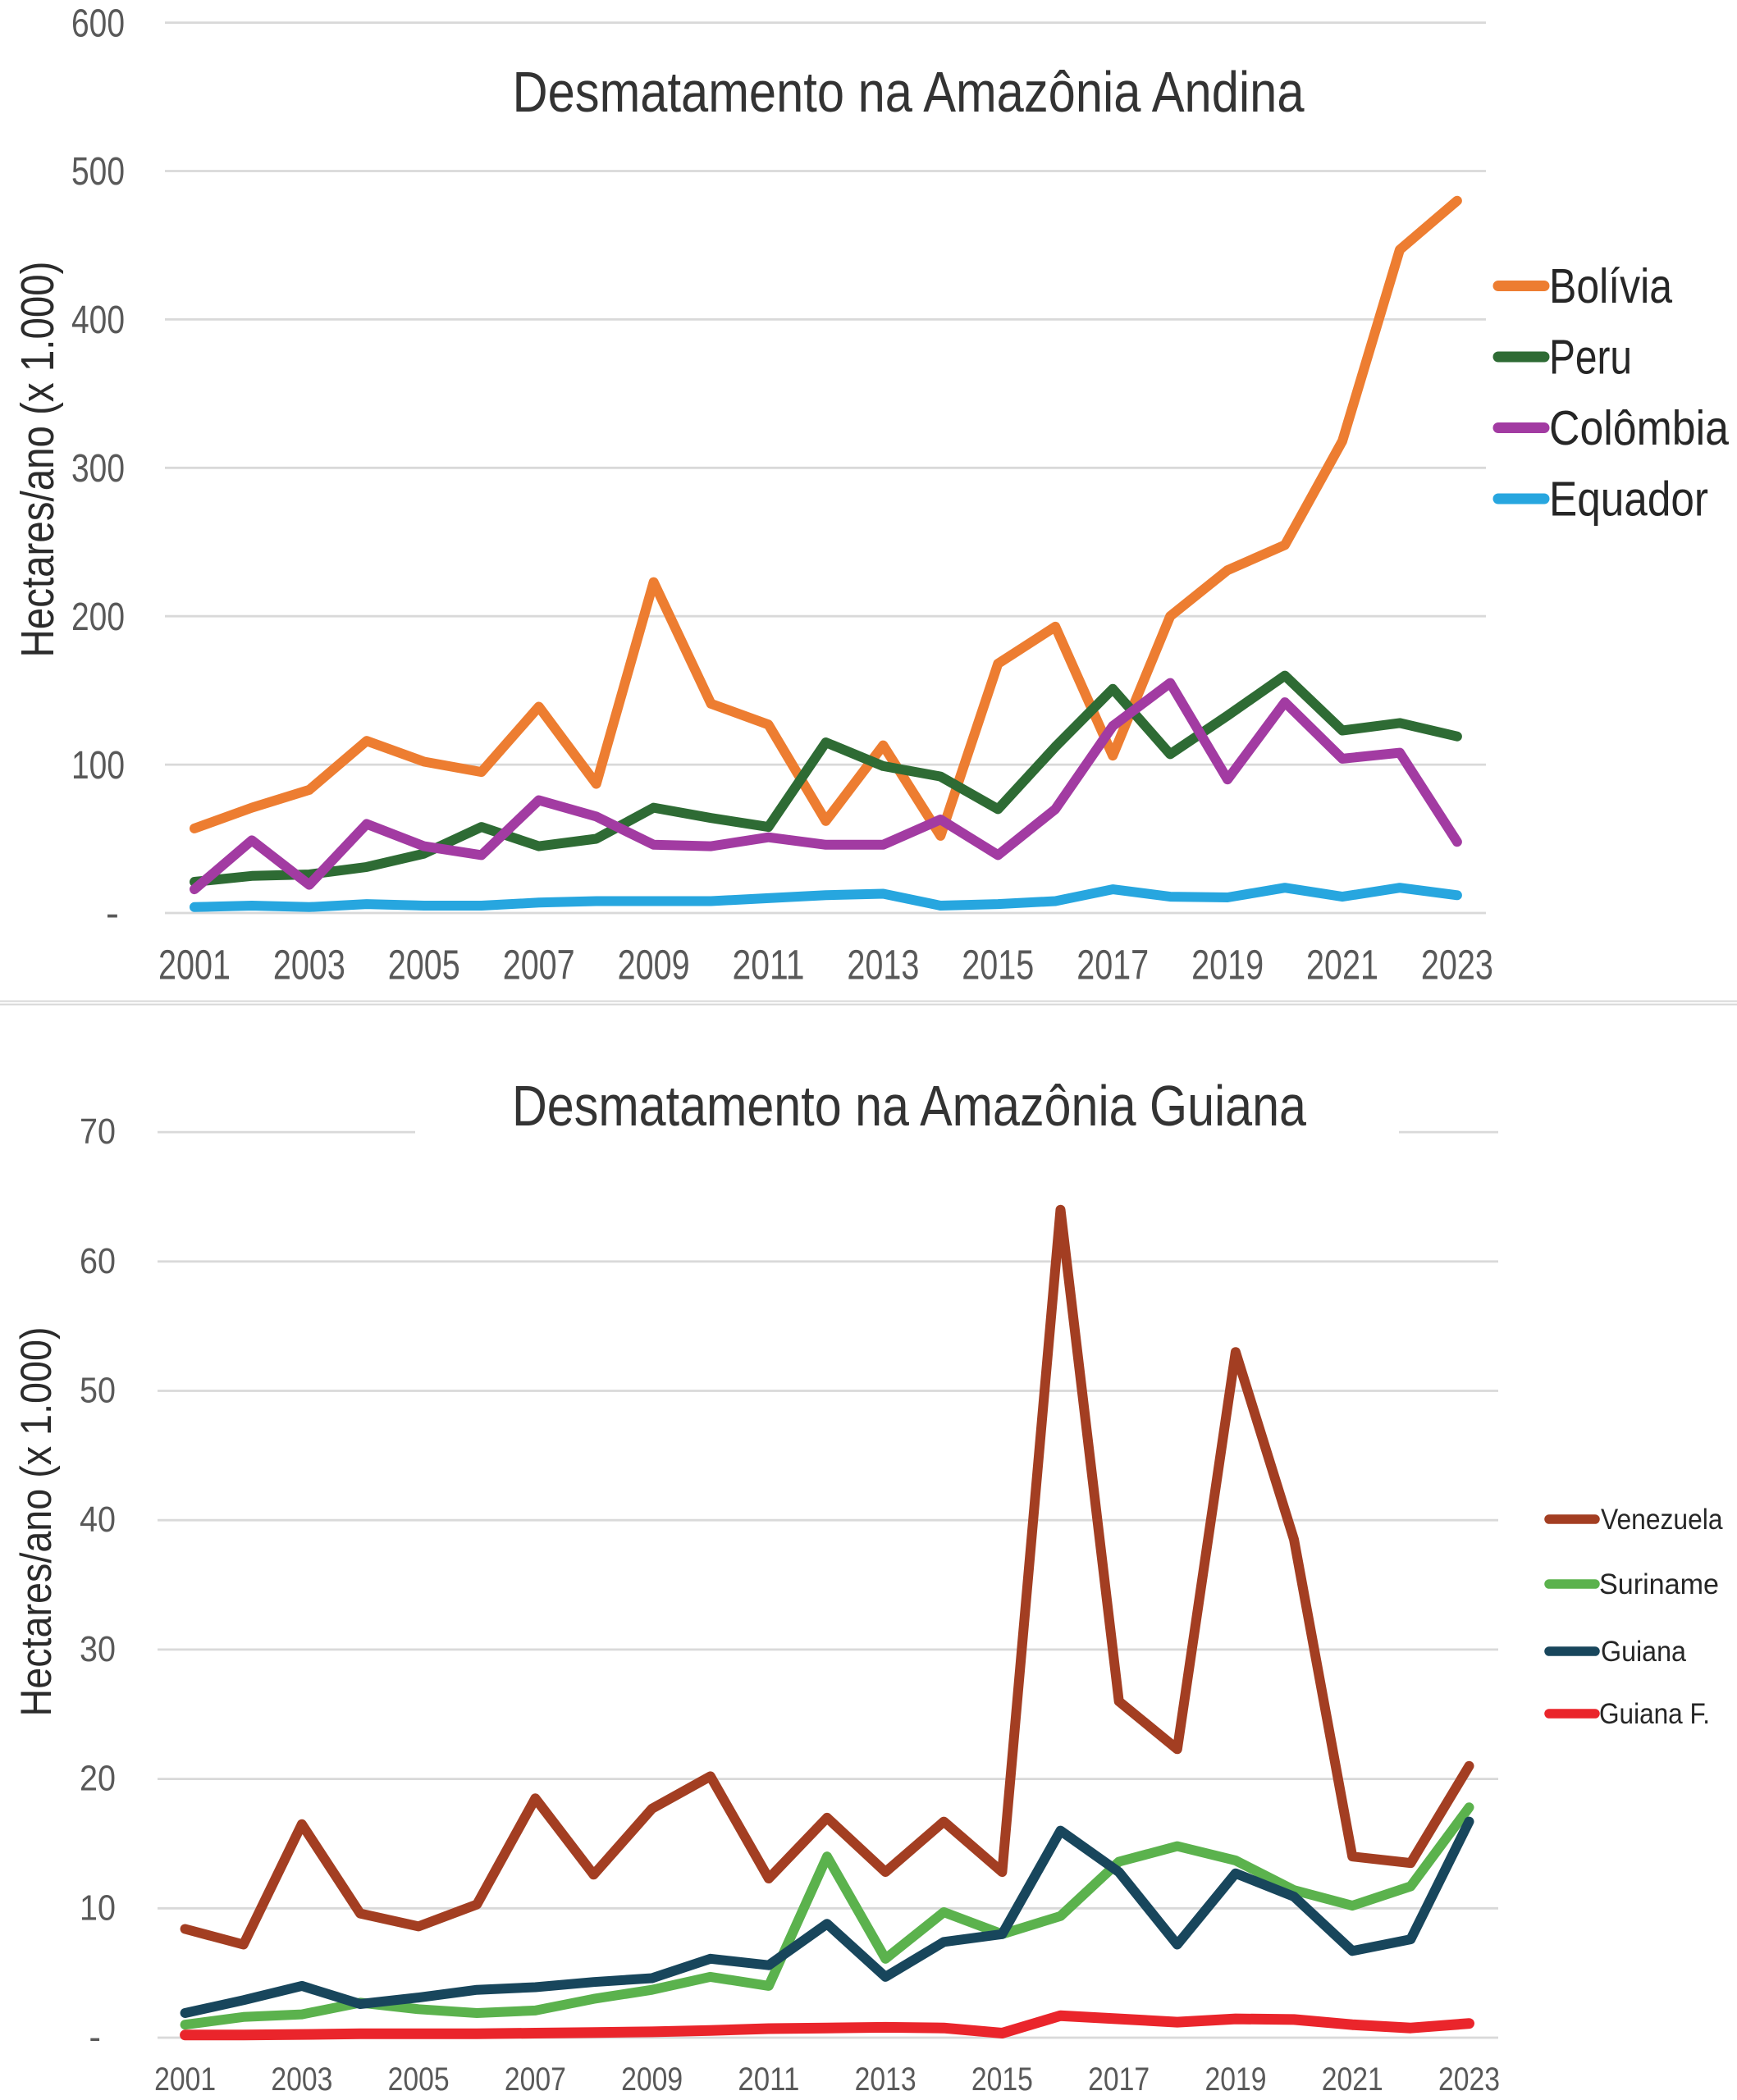 The image size is (1737, 2100). I want to click on svg-text: Guiana F., so click(1654, 1714).